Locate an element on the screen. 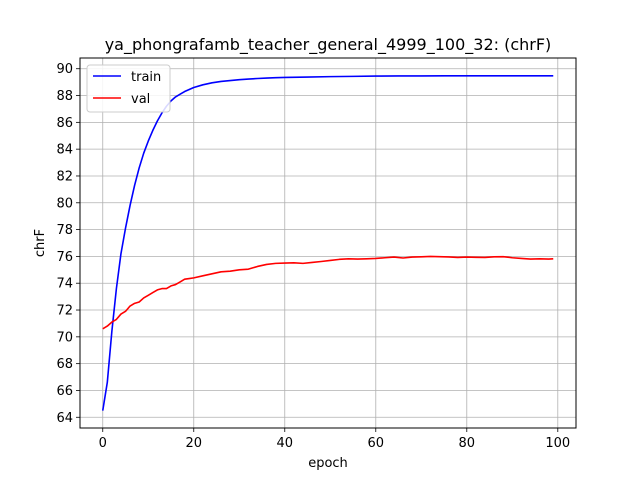 The width and height of the screenshot is (640, 480). y-tick-label: 84 is located at coordinates (64, 150).